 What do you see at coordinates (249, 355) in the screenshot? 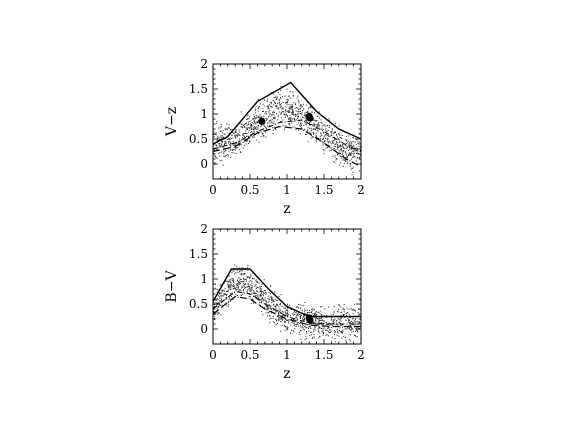
I see `x-tick-label: 0.5` at bounding box center [249, 355].